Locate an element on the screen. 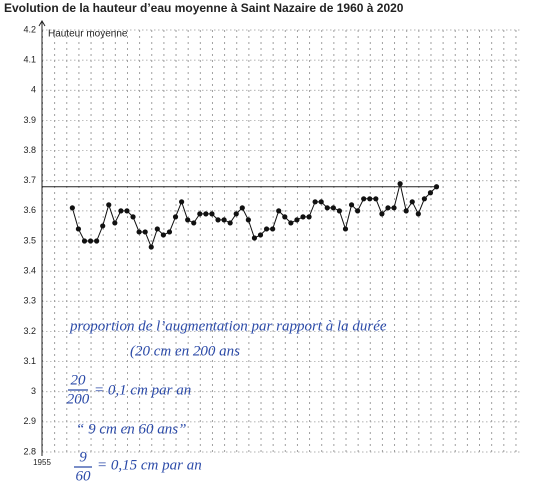  x-tick-label: 1955 is located at coordinates (42, 462).